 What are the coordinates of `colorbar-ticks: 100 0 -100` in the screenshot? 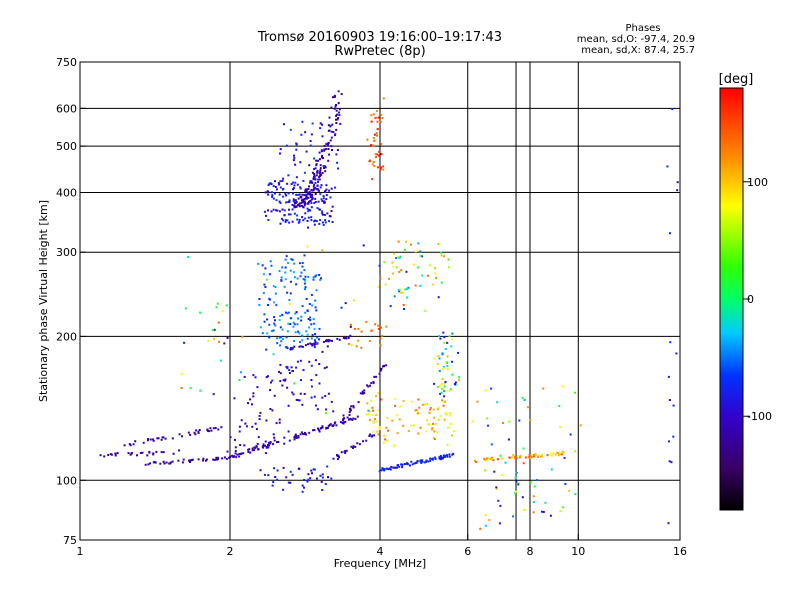 It's located at (757, 299).